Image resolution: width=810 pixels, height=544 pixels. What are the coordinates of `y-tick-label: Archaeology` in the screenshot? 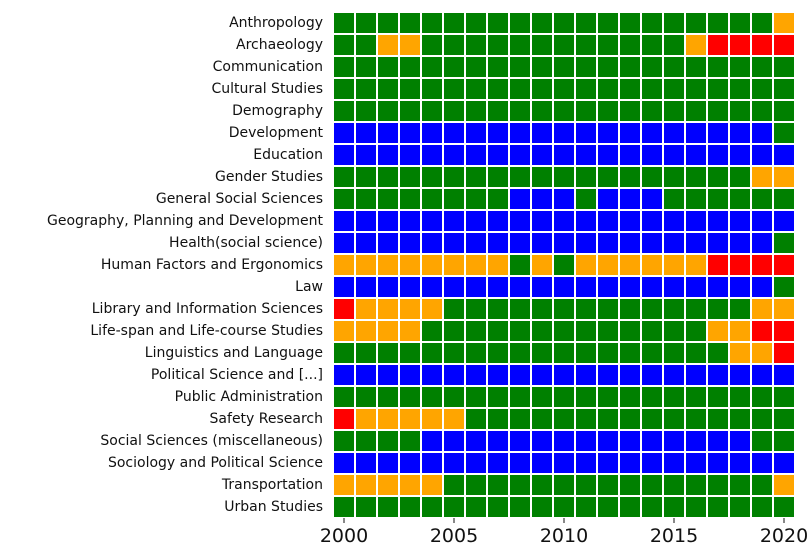 It's located at (279, 45).